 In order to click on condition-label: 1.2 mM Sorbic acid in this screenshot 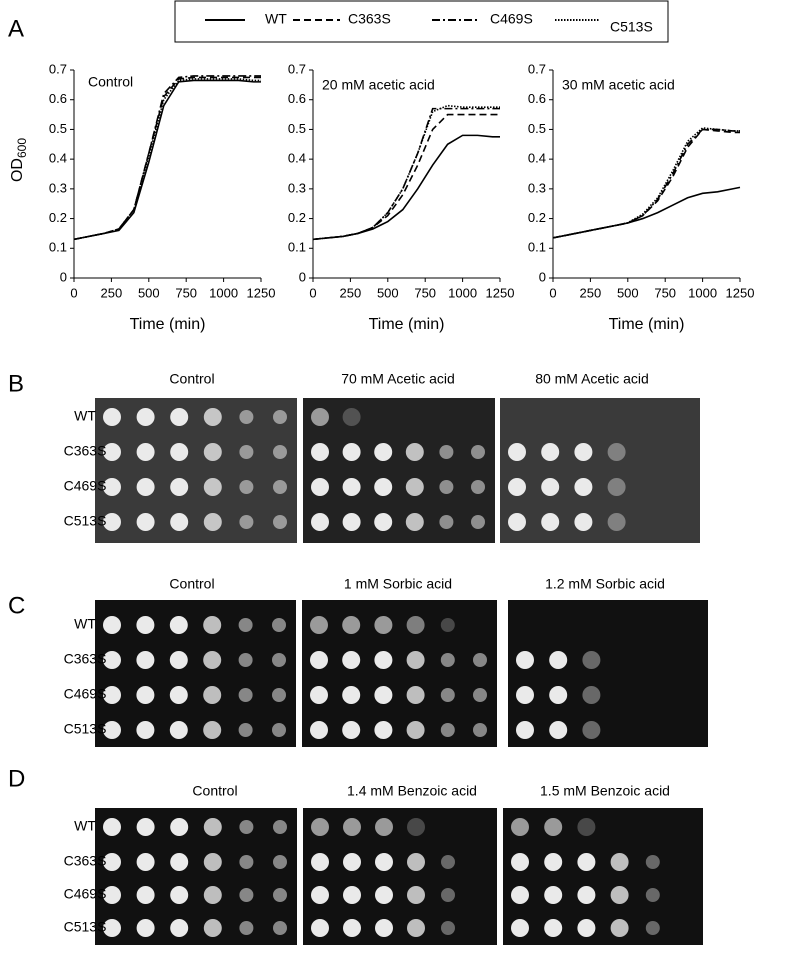, I will do `click(605, 584)`.